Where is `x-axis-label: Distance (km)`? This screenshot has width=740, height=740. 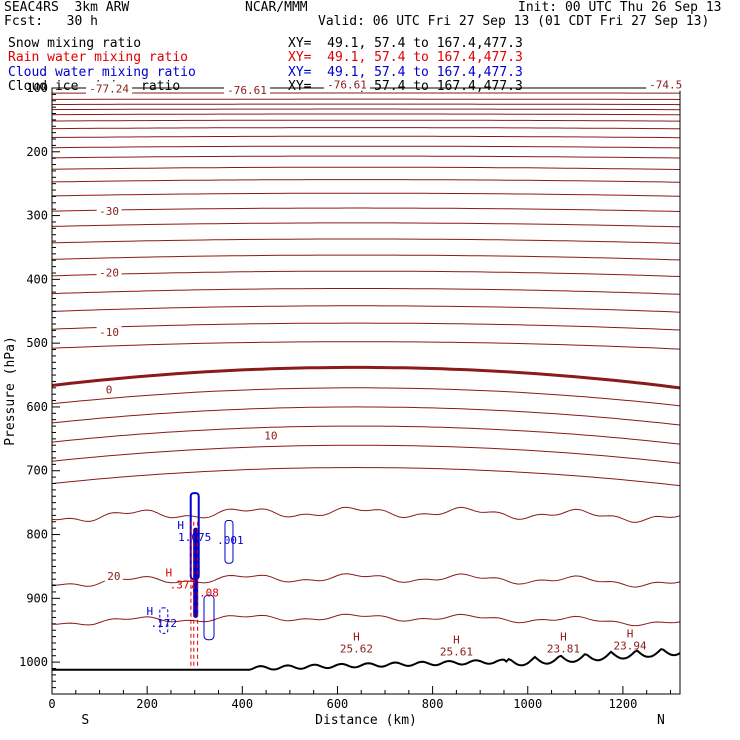
x-axis-label: Distance (km) is located at coordinates (366, 720).